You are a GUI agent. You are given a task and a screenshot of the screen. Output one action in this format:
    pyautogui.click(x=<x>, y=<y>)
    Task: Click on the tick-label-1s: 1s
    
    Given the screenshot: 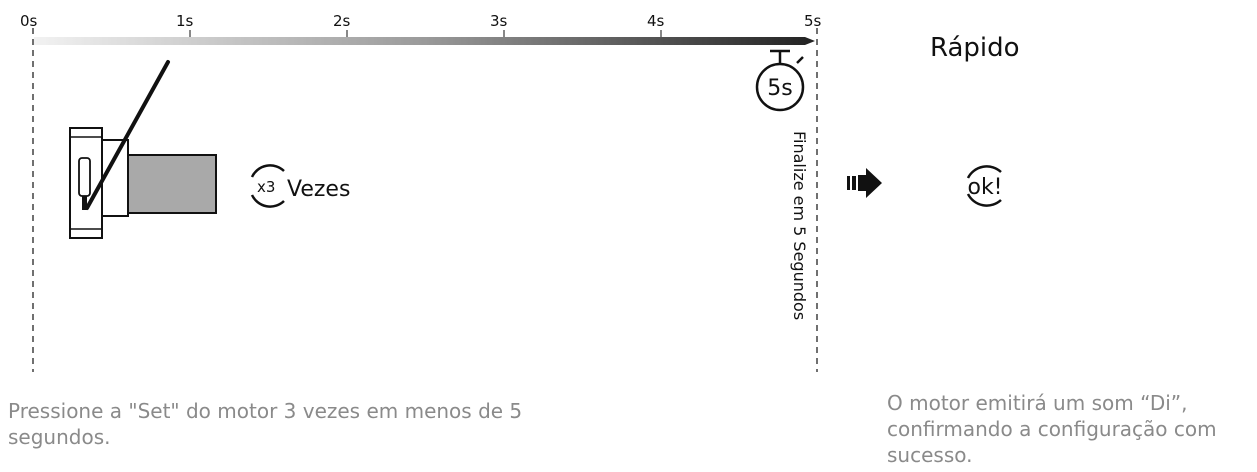 What is the action you would take?
    pyautogui.click(x=185, y=21)
    